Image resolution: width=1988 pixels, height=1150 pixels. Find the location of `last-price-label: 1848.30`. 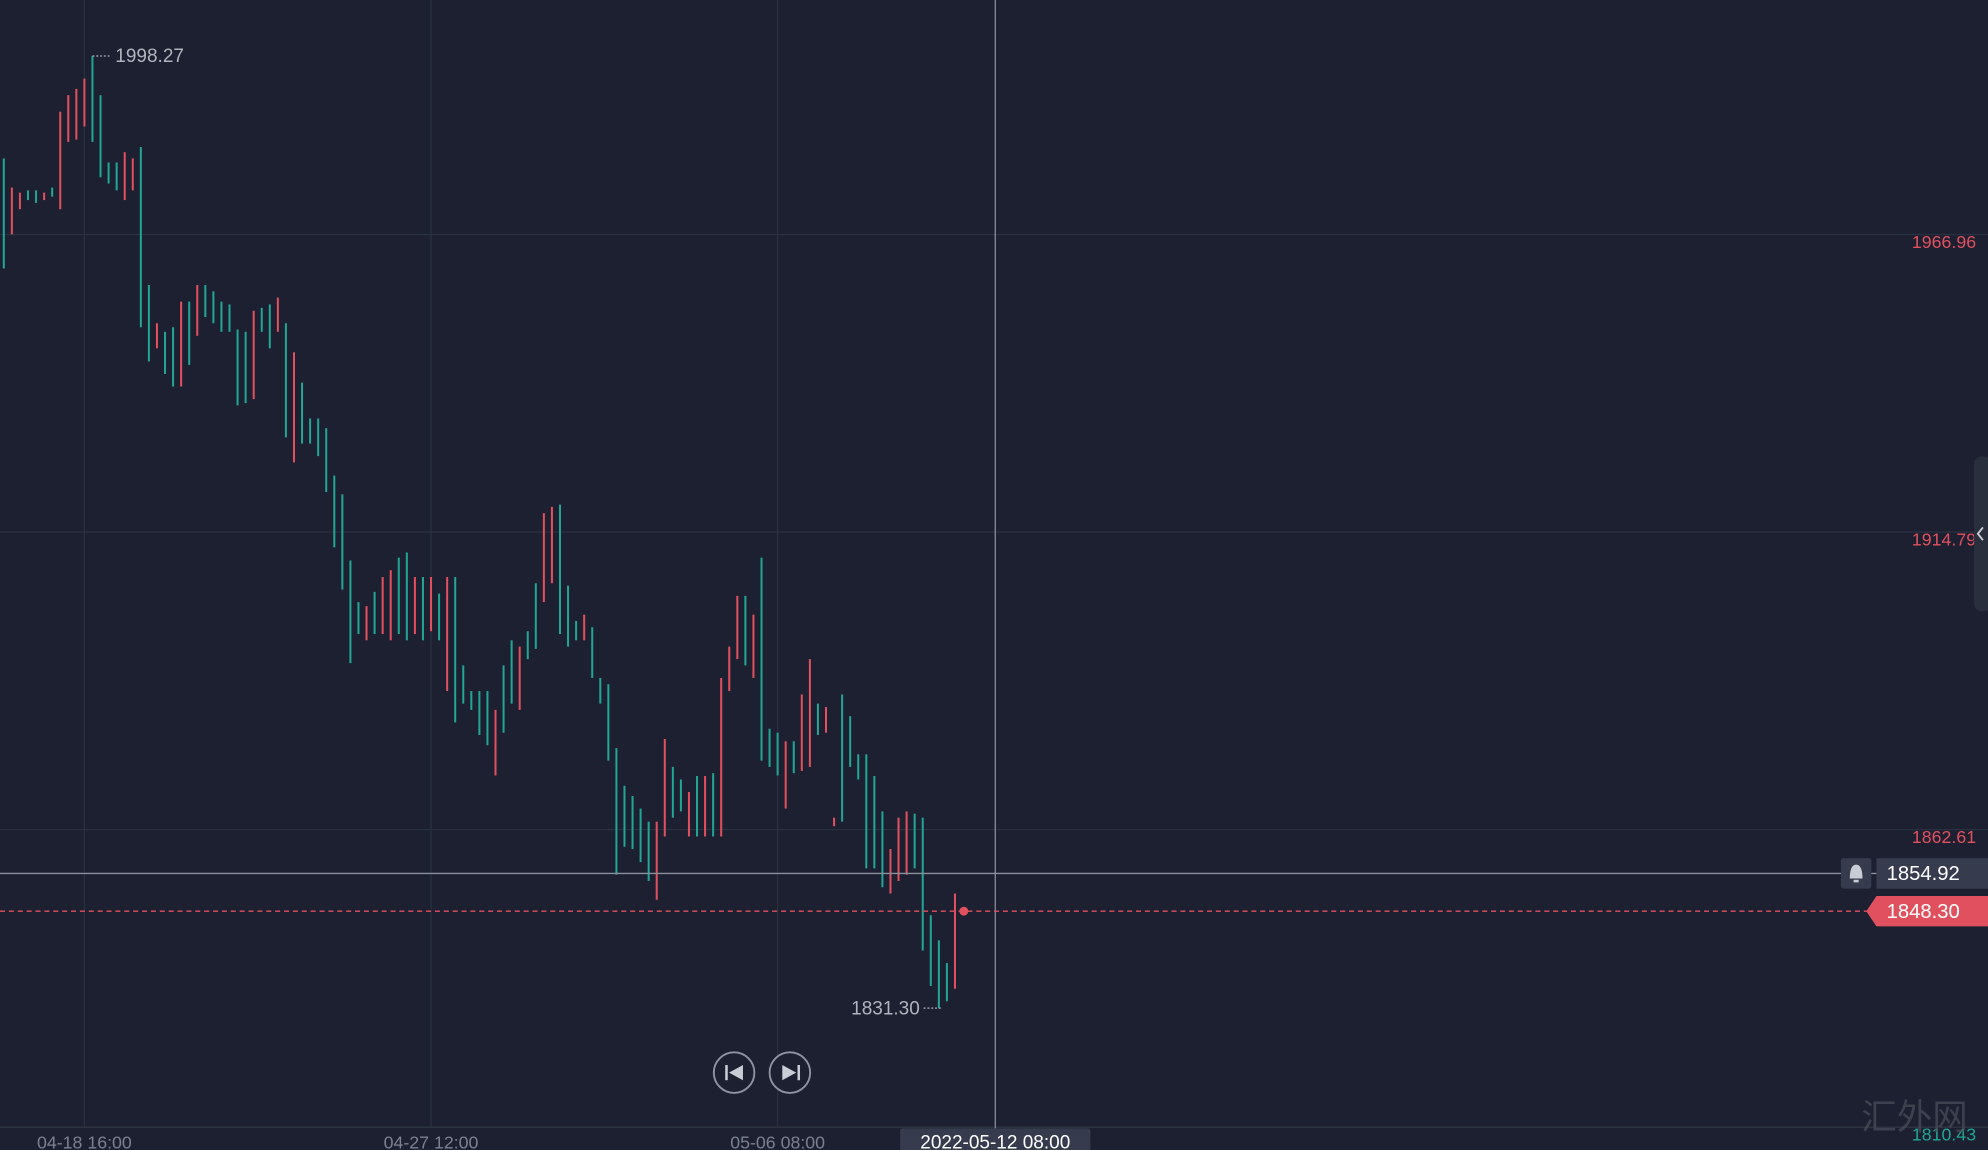

last-price-label: 1848.30 is located at coordinates (1923, 912).